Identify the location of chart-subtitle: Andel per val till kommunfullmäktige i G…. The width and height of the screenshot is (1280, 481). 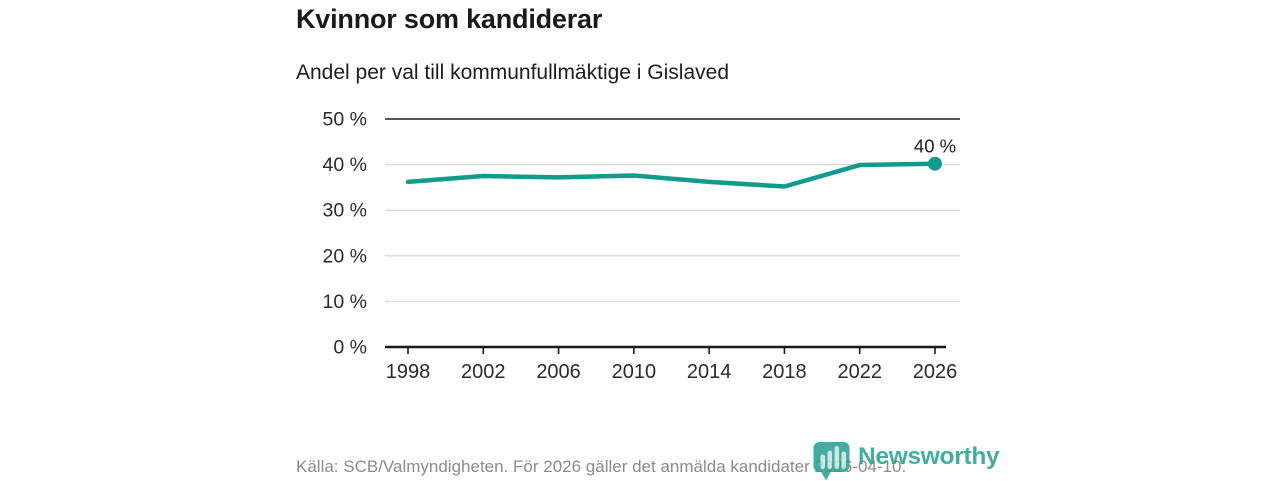
(513, 72).